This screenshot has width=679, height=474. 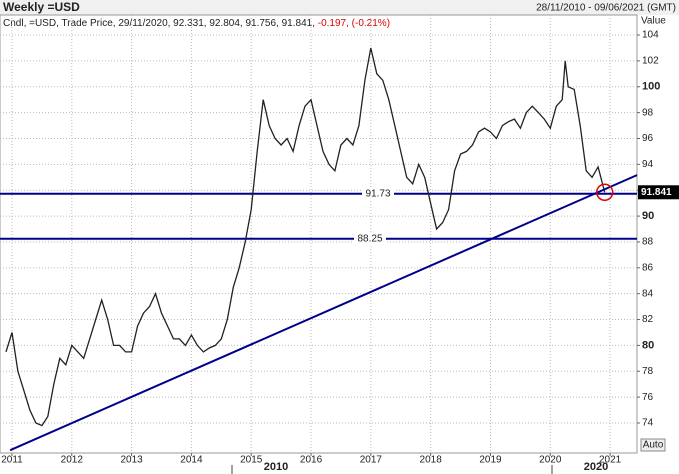 What do you see at coordinates (648, 138) in the screenshot?
I see `y-tick-label: 96` at bounding box center [648, 138].